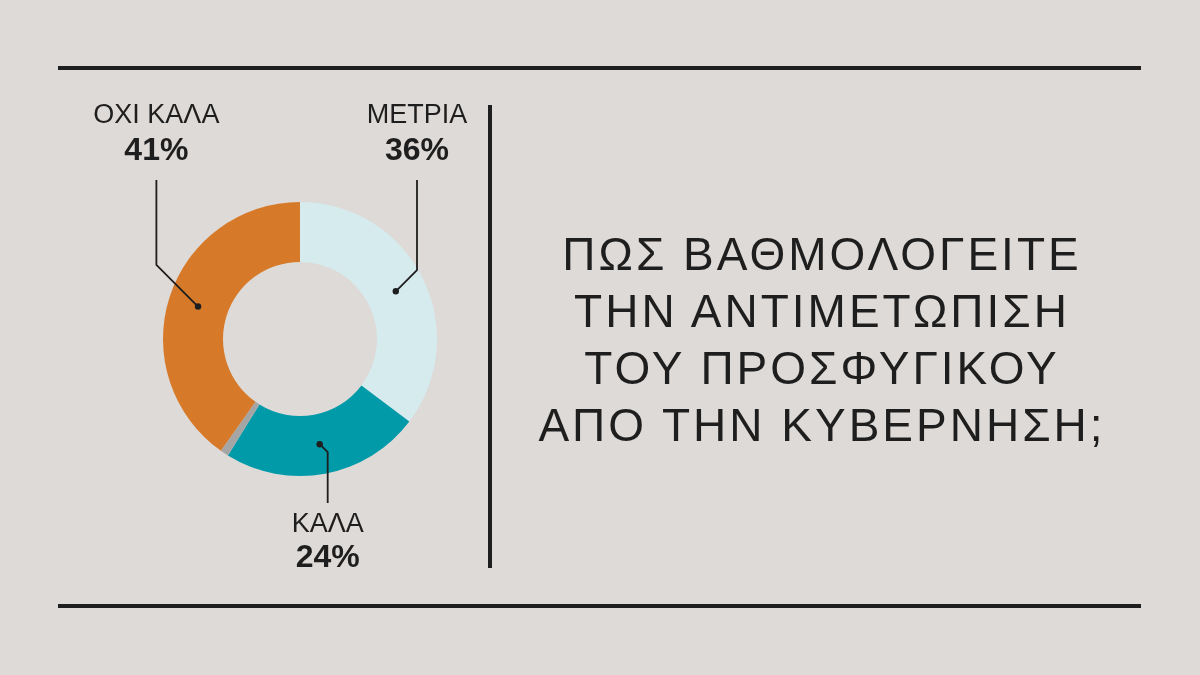 Image resolution: width=1200 pixels, height=675 pixels. Describe the element at coordinates (156, 114) in the screenshot. I see `slice-label: ΟΧΙ ΚΑΛΑ` at that location.